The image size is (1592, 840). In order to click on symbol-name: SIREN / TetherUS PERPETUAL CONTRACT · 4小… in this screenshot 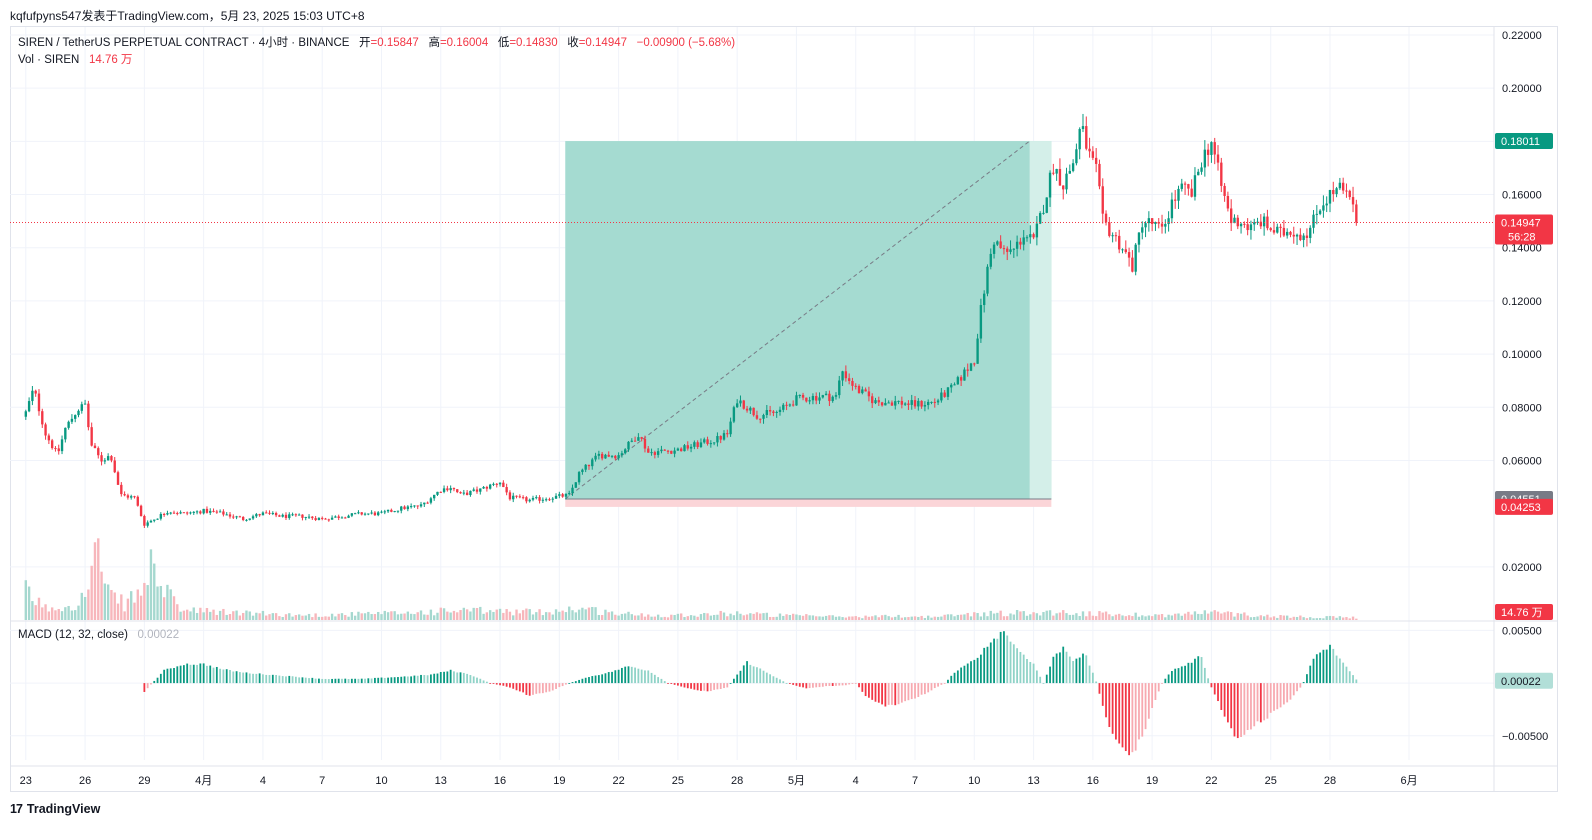, I will do `click(184, 43)`.